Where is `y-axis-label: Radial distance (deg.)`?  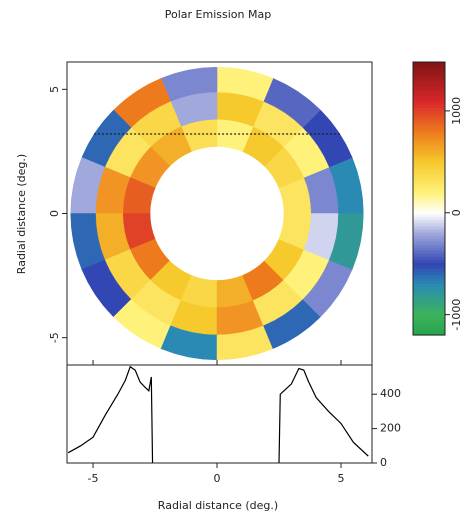
y-axis-label: Radial distance (deg.) is located at coordinates (21, 214).